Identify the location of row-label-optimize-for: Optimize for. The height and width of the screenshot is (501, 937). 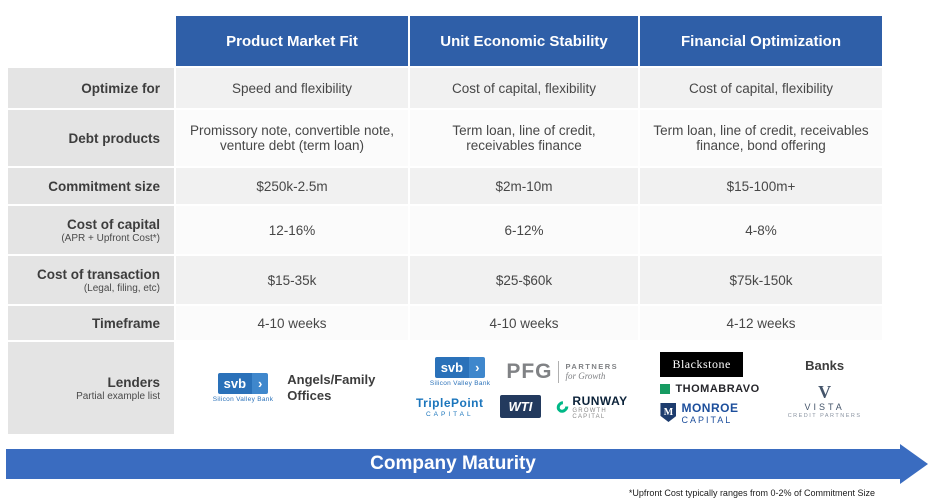
(91, 88).